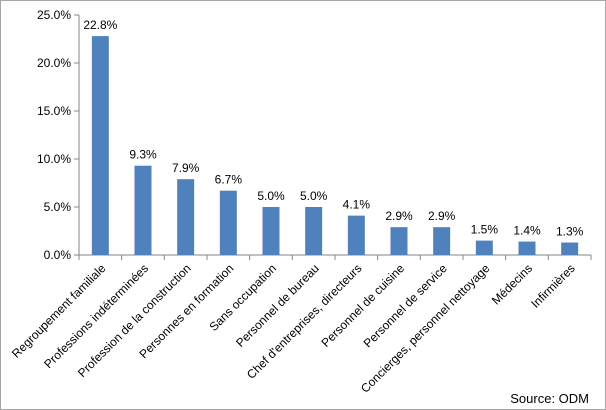 This screenshot has width=606, height=410. I want to click on bar-value-label: 4.1%, so click(357, 205).